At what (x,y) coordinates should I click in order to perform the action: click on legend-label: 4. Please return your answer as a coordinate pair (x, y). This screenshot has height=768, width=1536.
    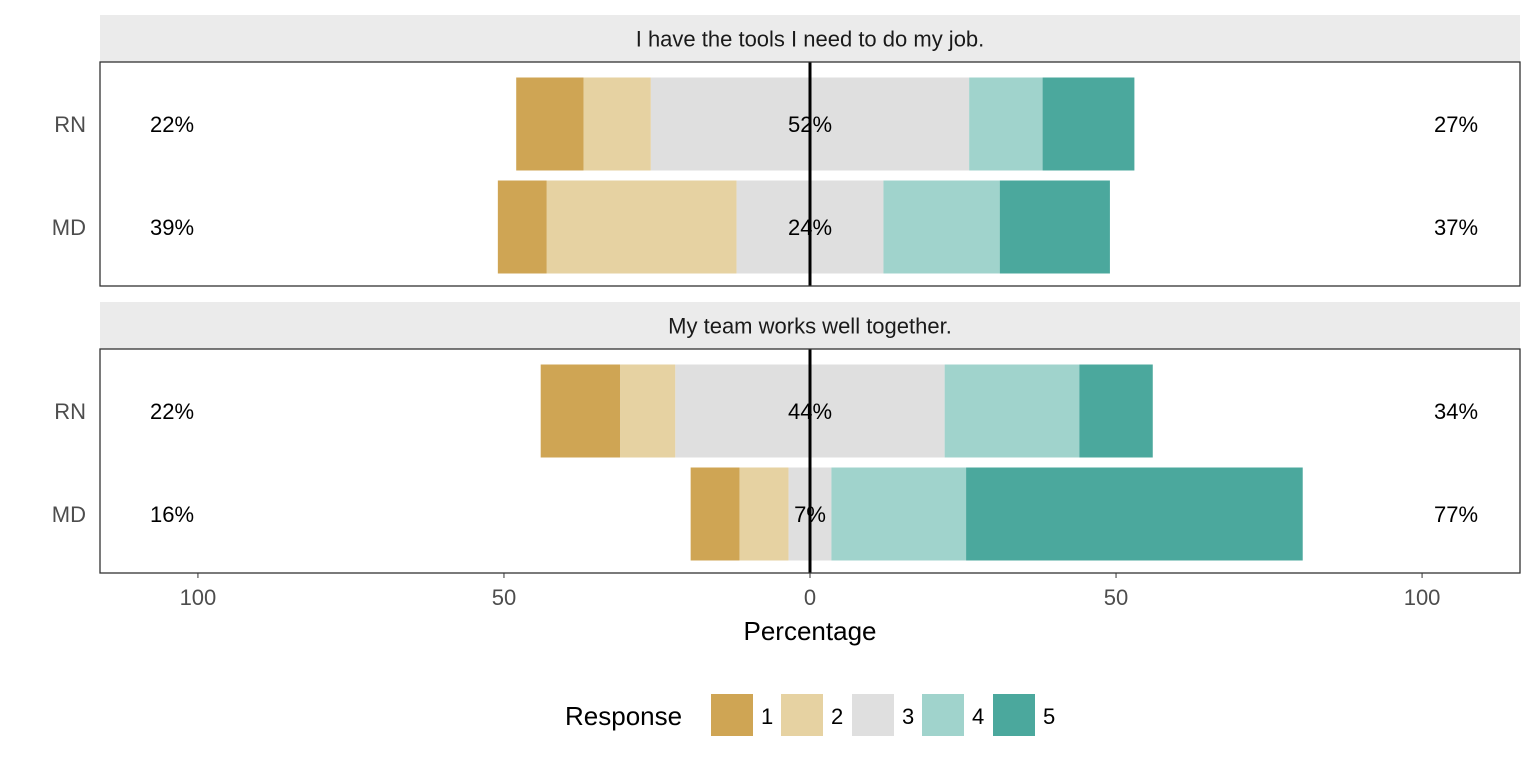
    Looking at the image, I should click on (978, 716).